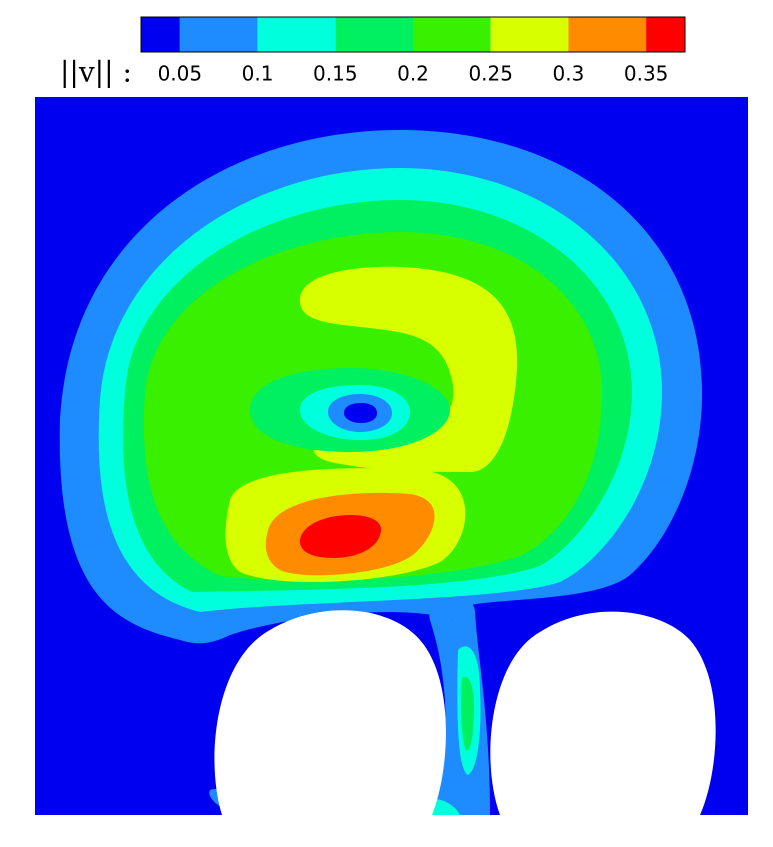 The height and width of the screenshot is (847, 773). Describe the element at coordinates (646, 74) in the screenshot. I see `colorbar-tick-label: 0.35` at that location.